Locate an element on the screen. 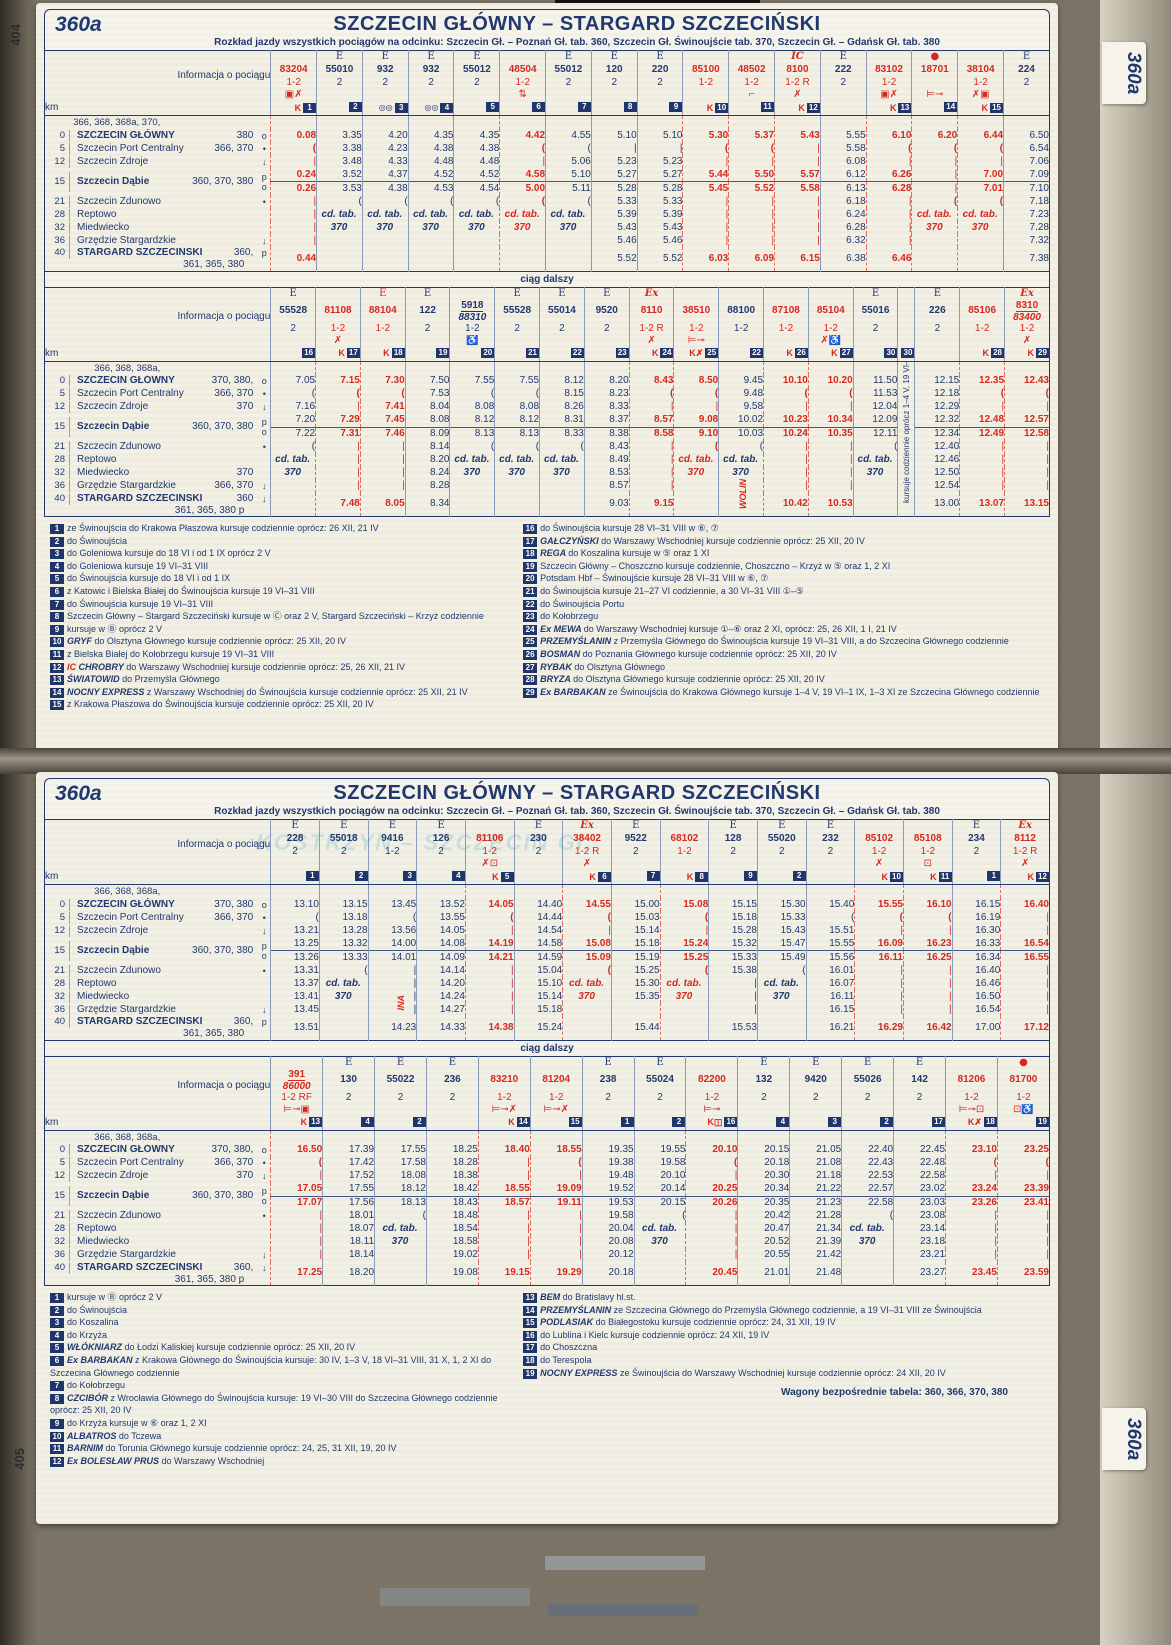 This screenshot has height=1645, width=1171. footnote-ref: 2 is located at coordinates (361, 876).